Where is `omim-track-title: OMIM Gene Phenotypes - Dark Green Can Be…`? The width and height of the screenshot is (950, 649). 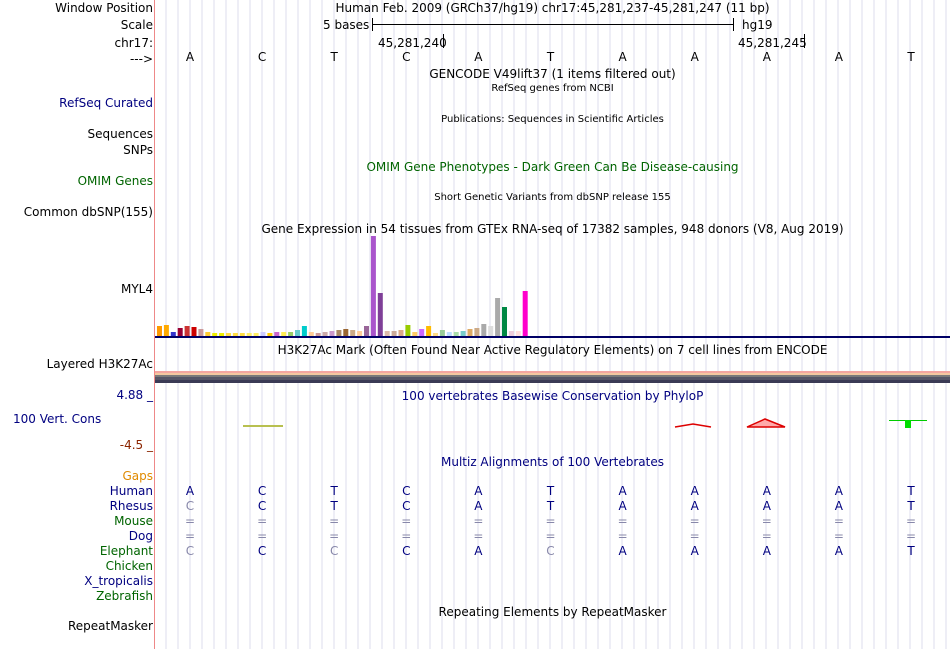
omim-track-title: OMIM Gene Phenotypes - Dark Green Can Be… is located at coordinates (552, 167).